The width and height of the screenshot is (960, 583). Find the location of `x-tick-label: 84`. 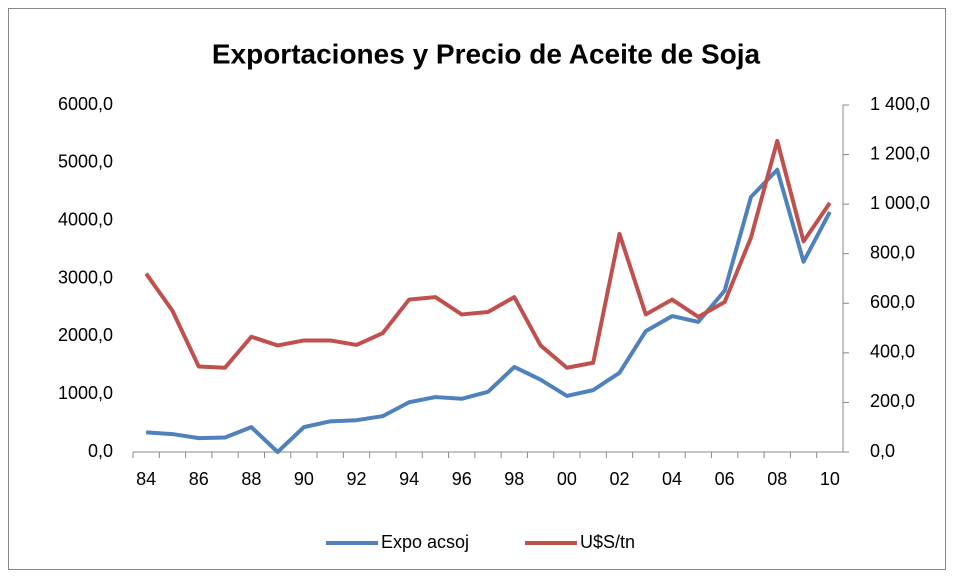

x-tick-label: 84 is located at coordinates (146, 479).